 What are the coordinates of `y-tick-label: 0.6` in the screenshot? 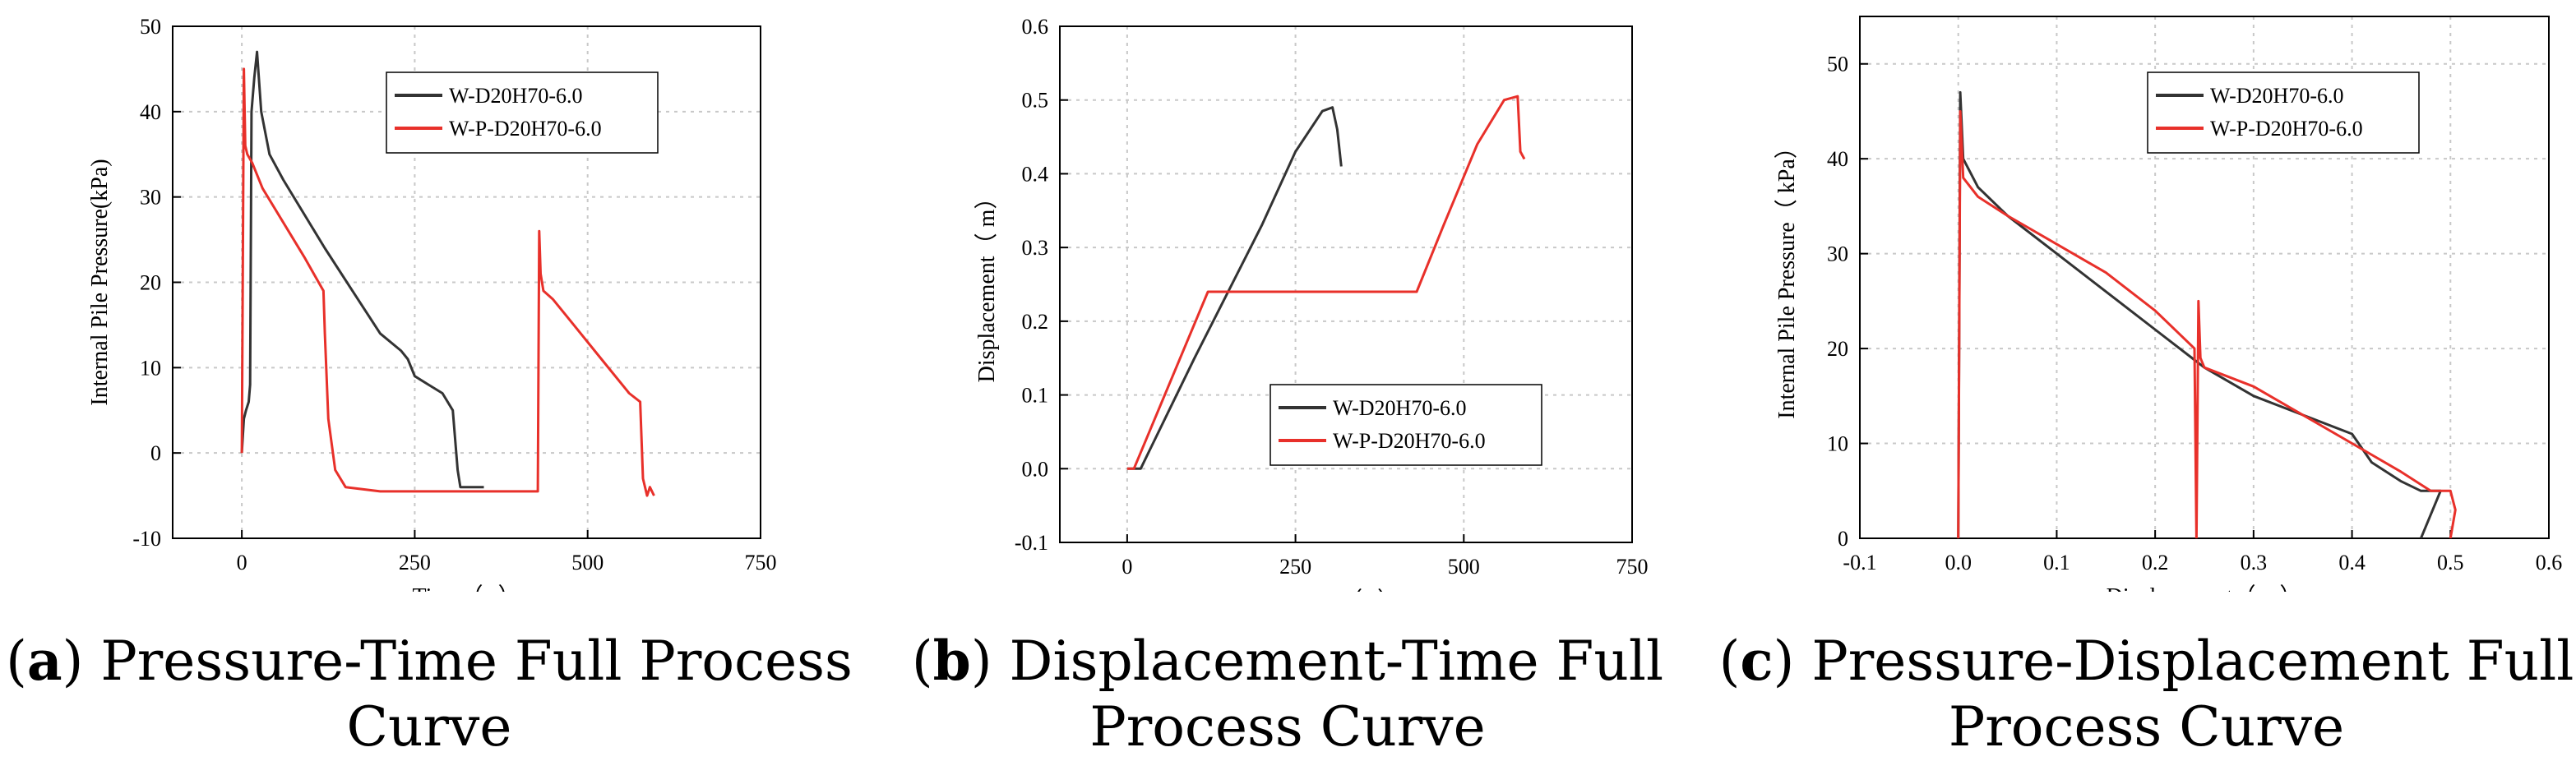 It's located at (1035, 27).